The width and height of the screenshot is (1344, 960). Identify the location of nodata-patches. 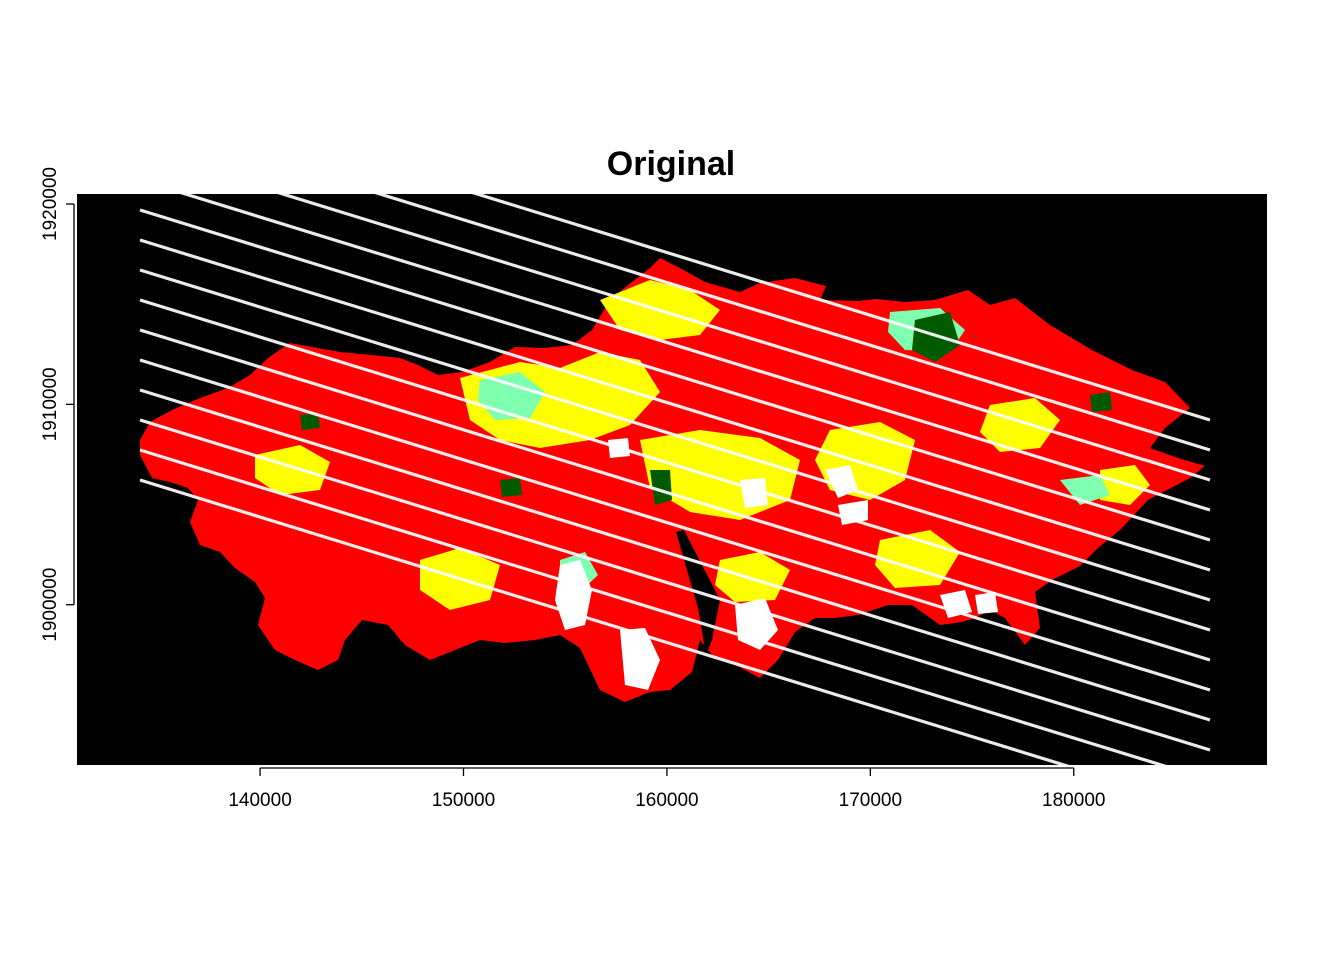
(776, 564).